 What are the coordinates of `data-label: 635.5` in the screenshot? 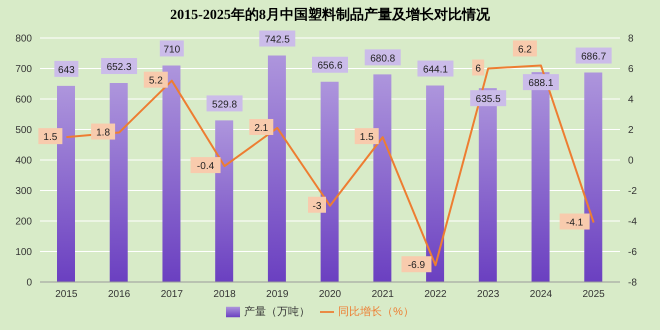 It's located at (489, 100).